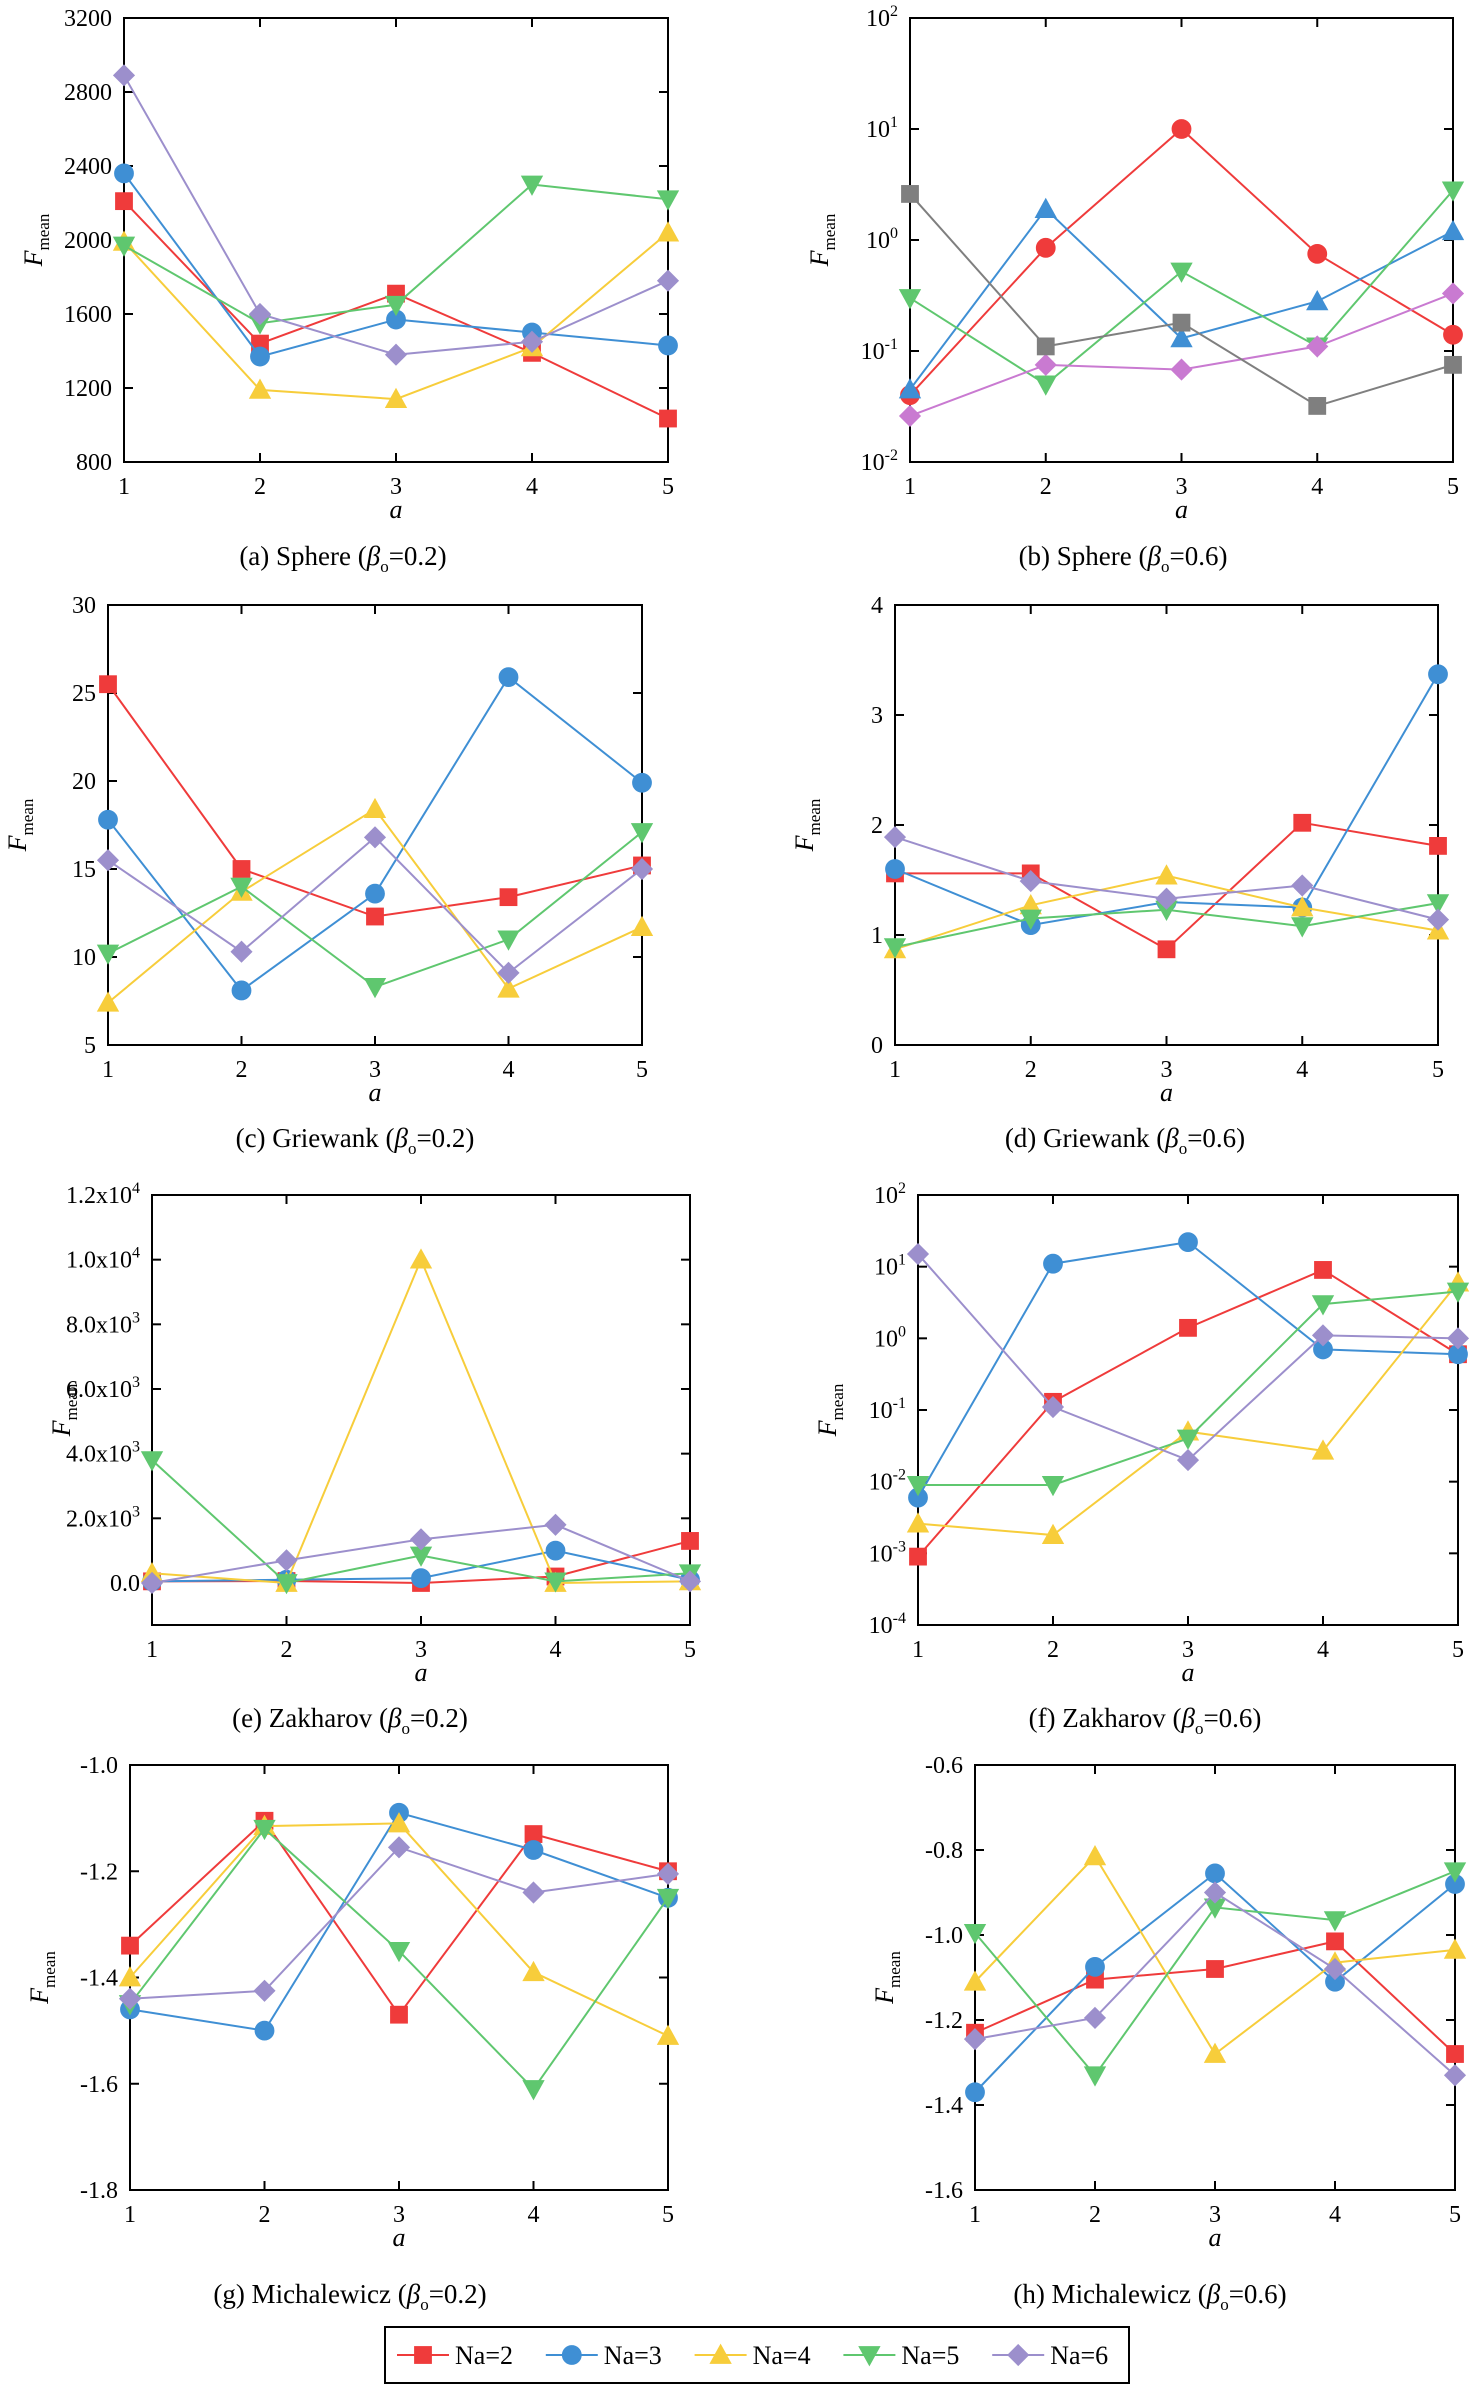 The image size is (1484, 2400). I want to click on series-series-grey, so click(1181, 300).